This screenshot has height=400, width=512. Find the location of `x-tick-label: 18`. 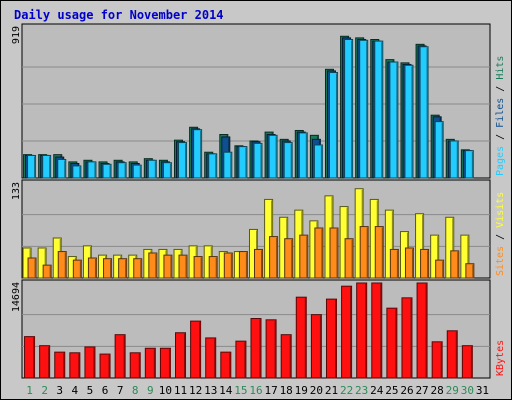

x-tick-label: 18 is located at coordinates (286, 390).